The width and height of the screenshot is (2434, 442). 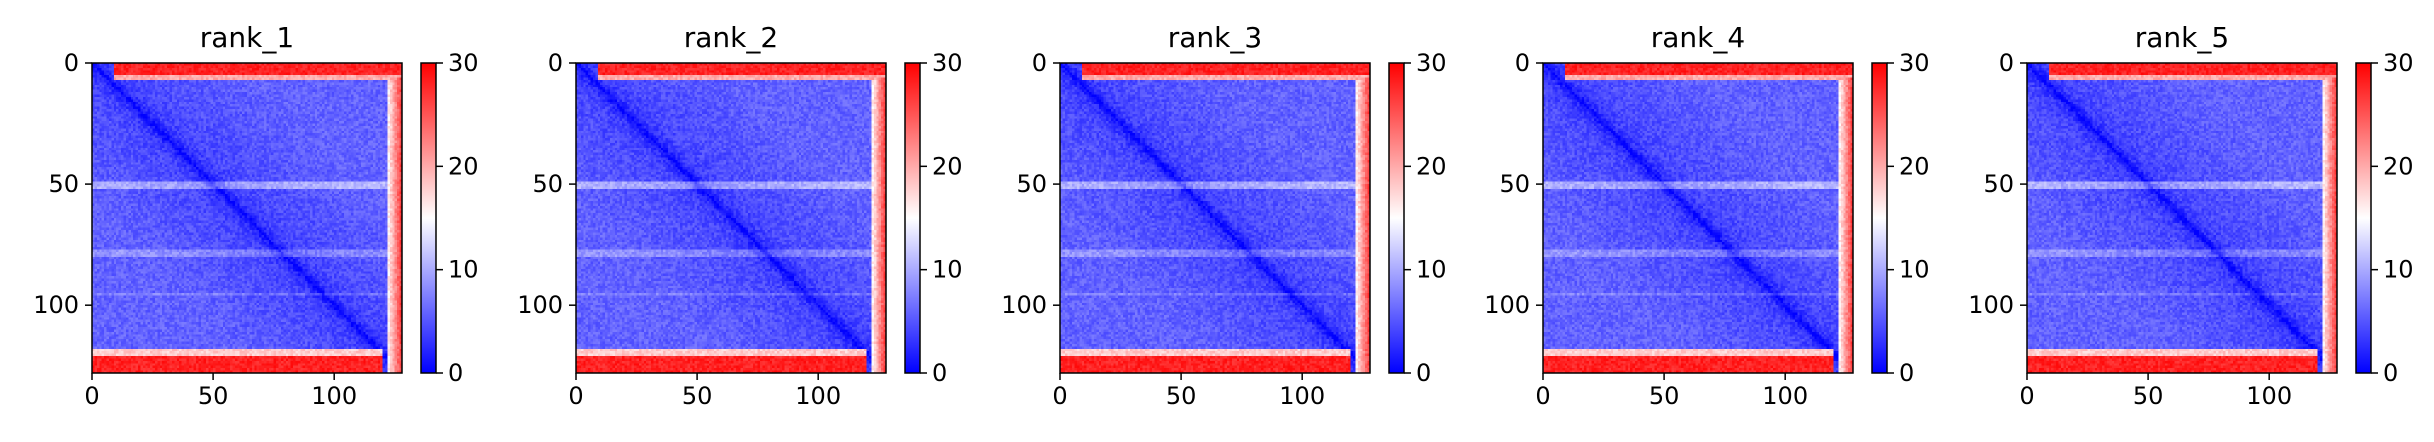 What do you see at coordinates (247, 37) in the screenshot?
I see `chart-title: rank_1` at bounding box center [247, 37].